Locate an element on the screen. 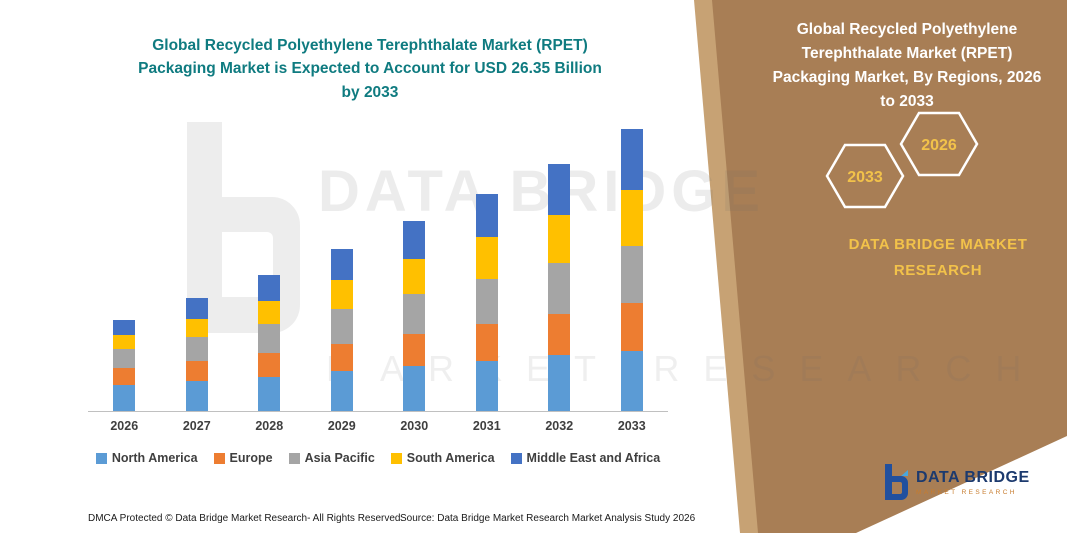  segment-north-america-2026 is located at coordinates (124, 398).